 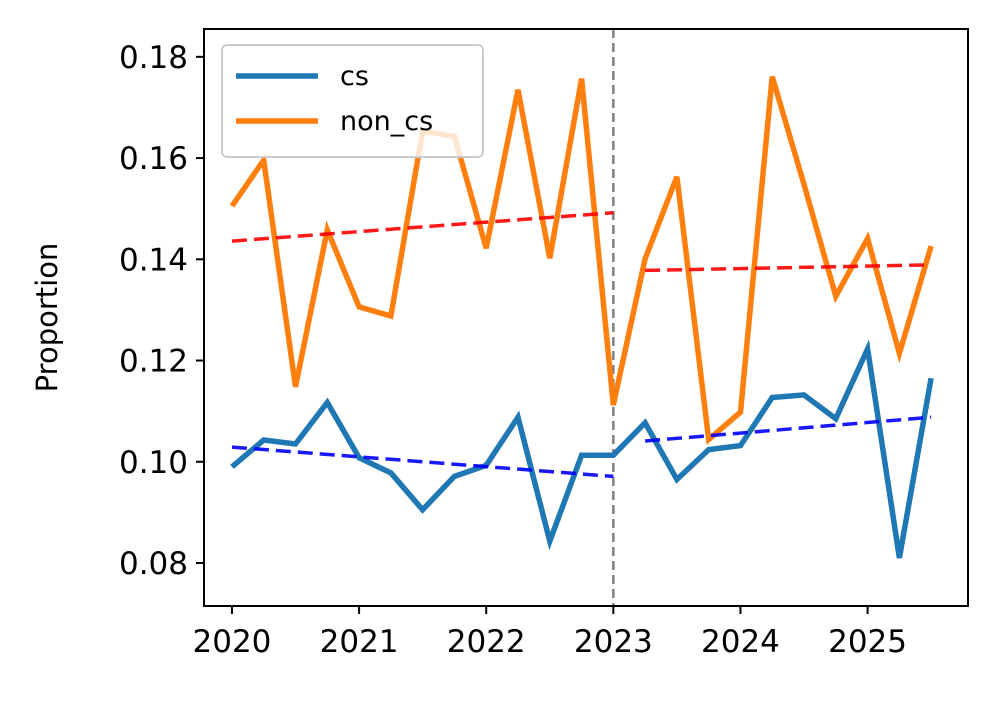 I want to click on y-tick-label: 0.08, so click(x=153, y=564).